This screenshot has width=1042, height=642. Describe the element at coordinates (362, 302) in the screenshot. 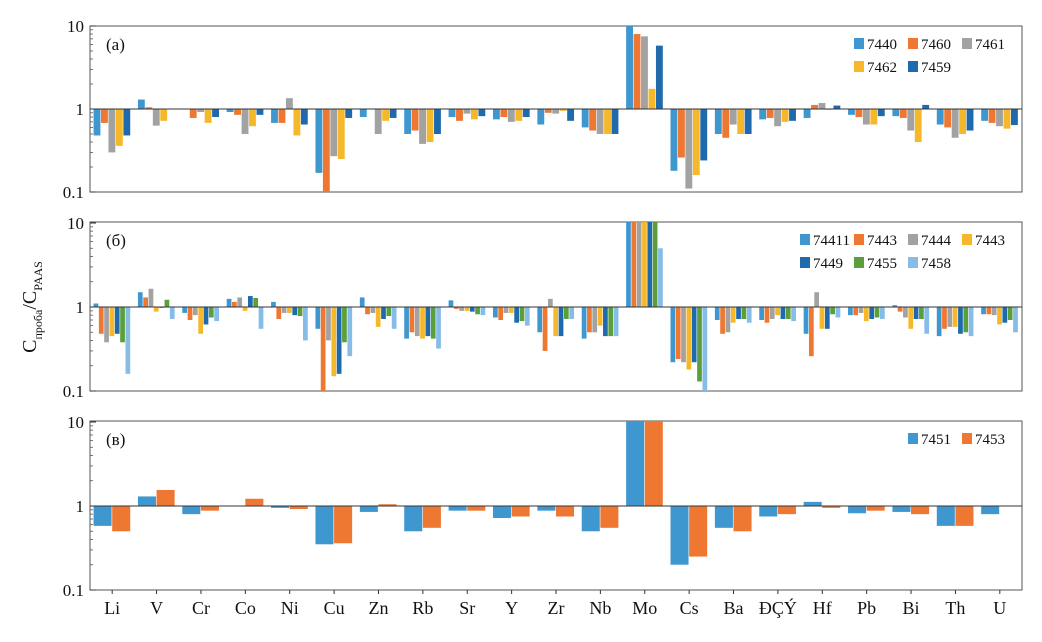

I see `bar-74411-Zn` at that location.